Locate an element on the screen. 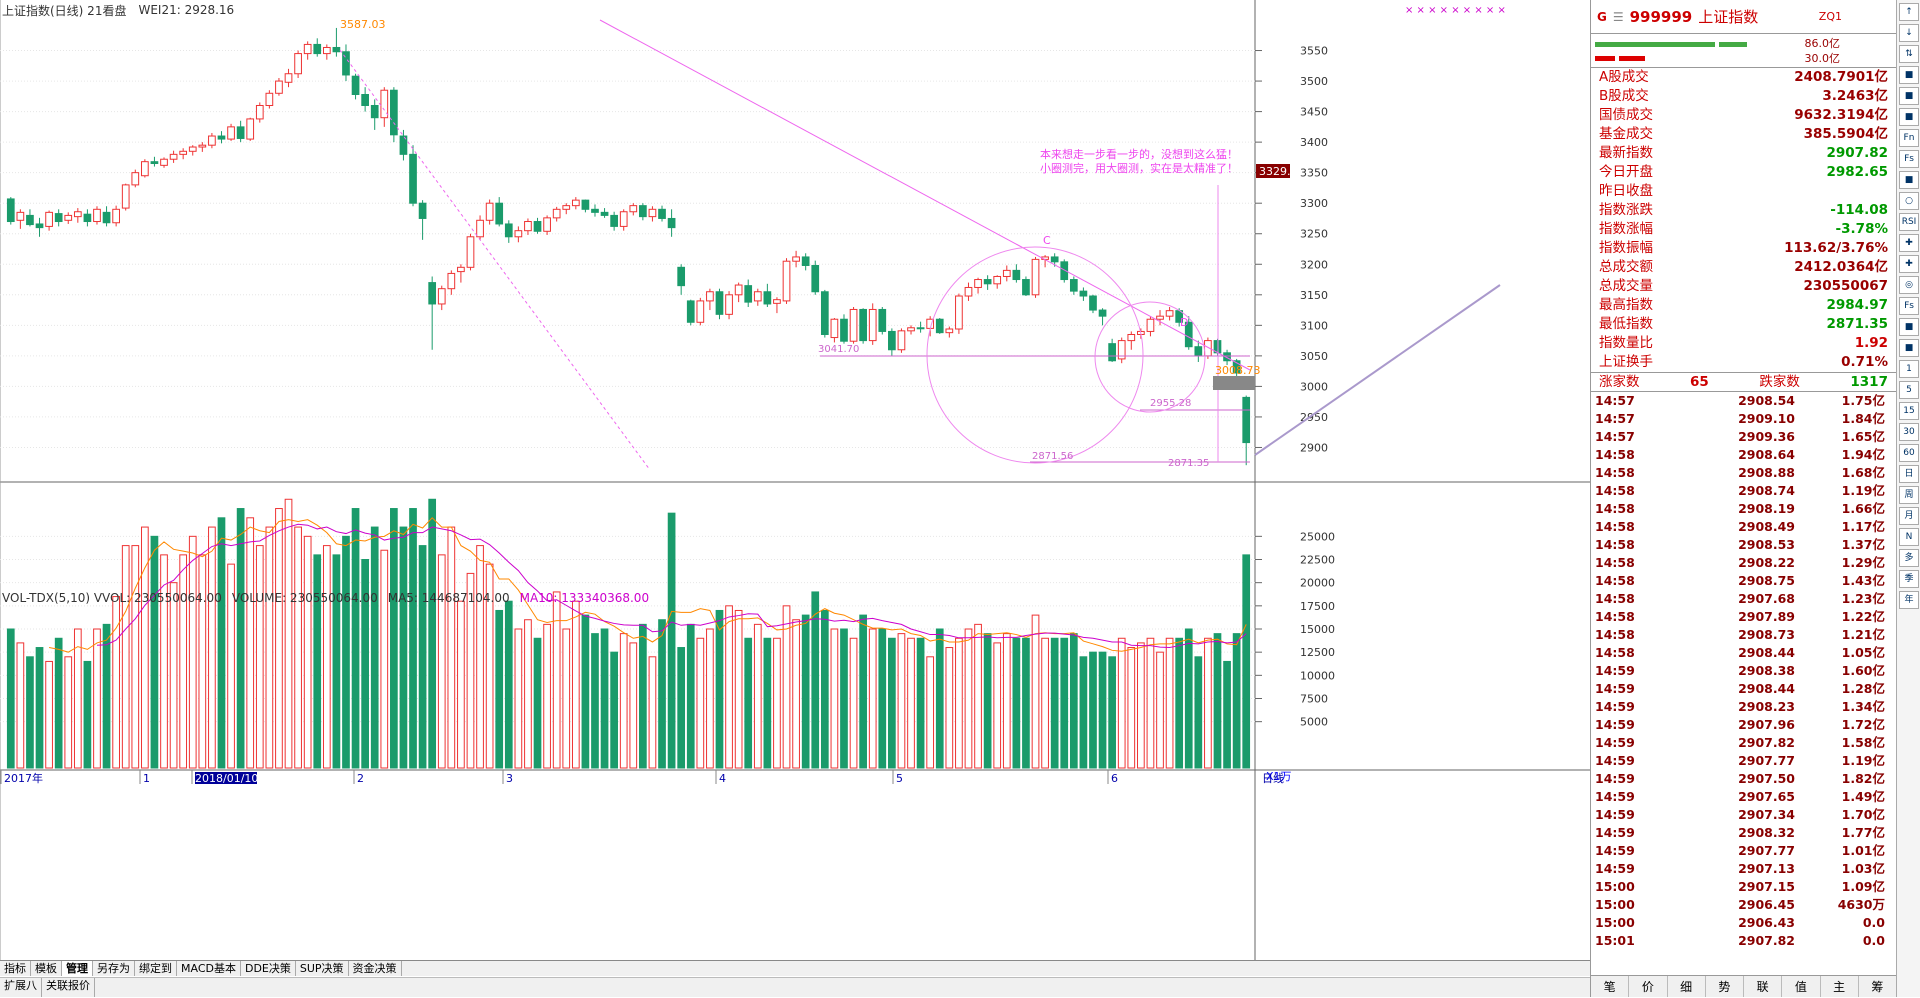 The height and width of the screenshot is (998, 1920). tick-amount: 0.0 is located at coordinates (1873, 940).